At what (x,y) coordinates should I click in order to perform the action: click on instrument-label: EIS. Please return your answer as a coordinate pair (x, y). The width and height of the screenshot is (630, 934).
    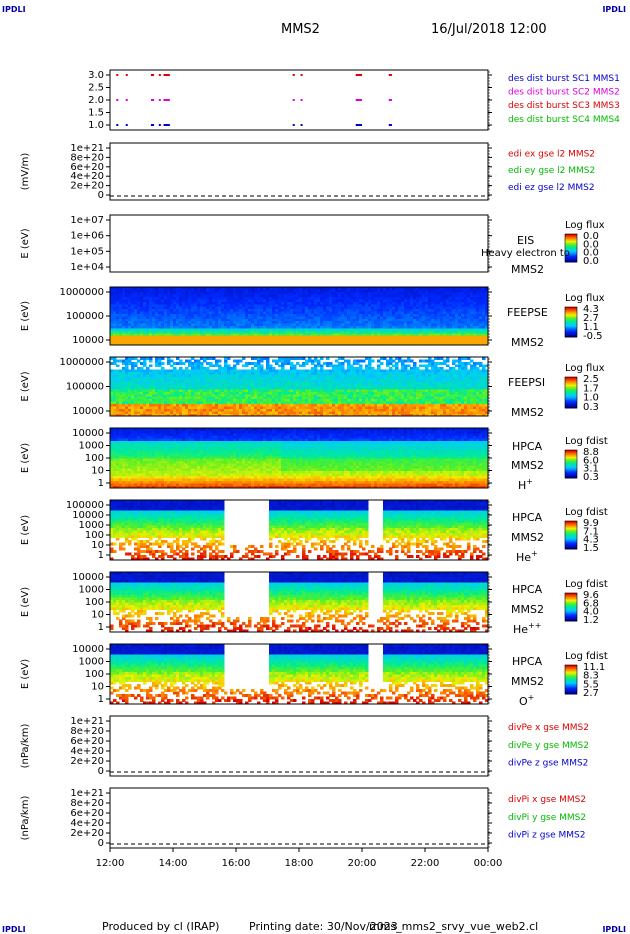
    Looking at the image, I should click on (525, 240).